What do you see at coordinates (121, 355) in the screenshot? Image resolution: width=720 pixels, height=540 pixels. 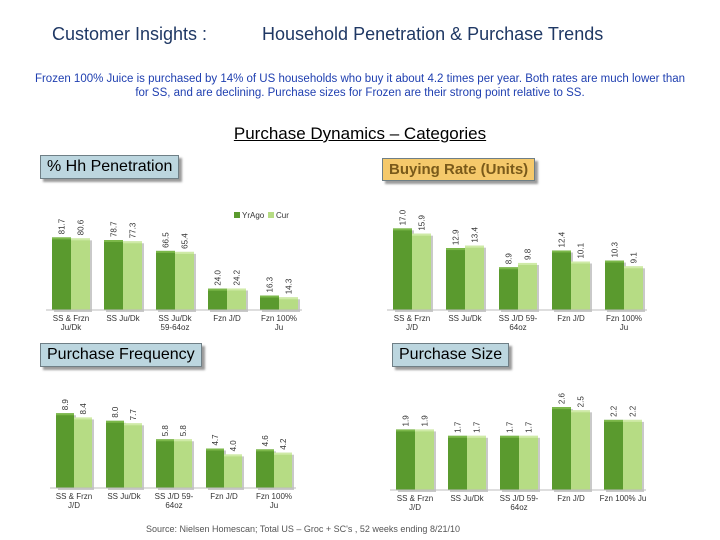 I see `chart-title-purchase-frequency: Purchase Frequency` at bounding box center [121, 355].